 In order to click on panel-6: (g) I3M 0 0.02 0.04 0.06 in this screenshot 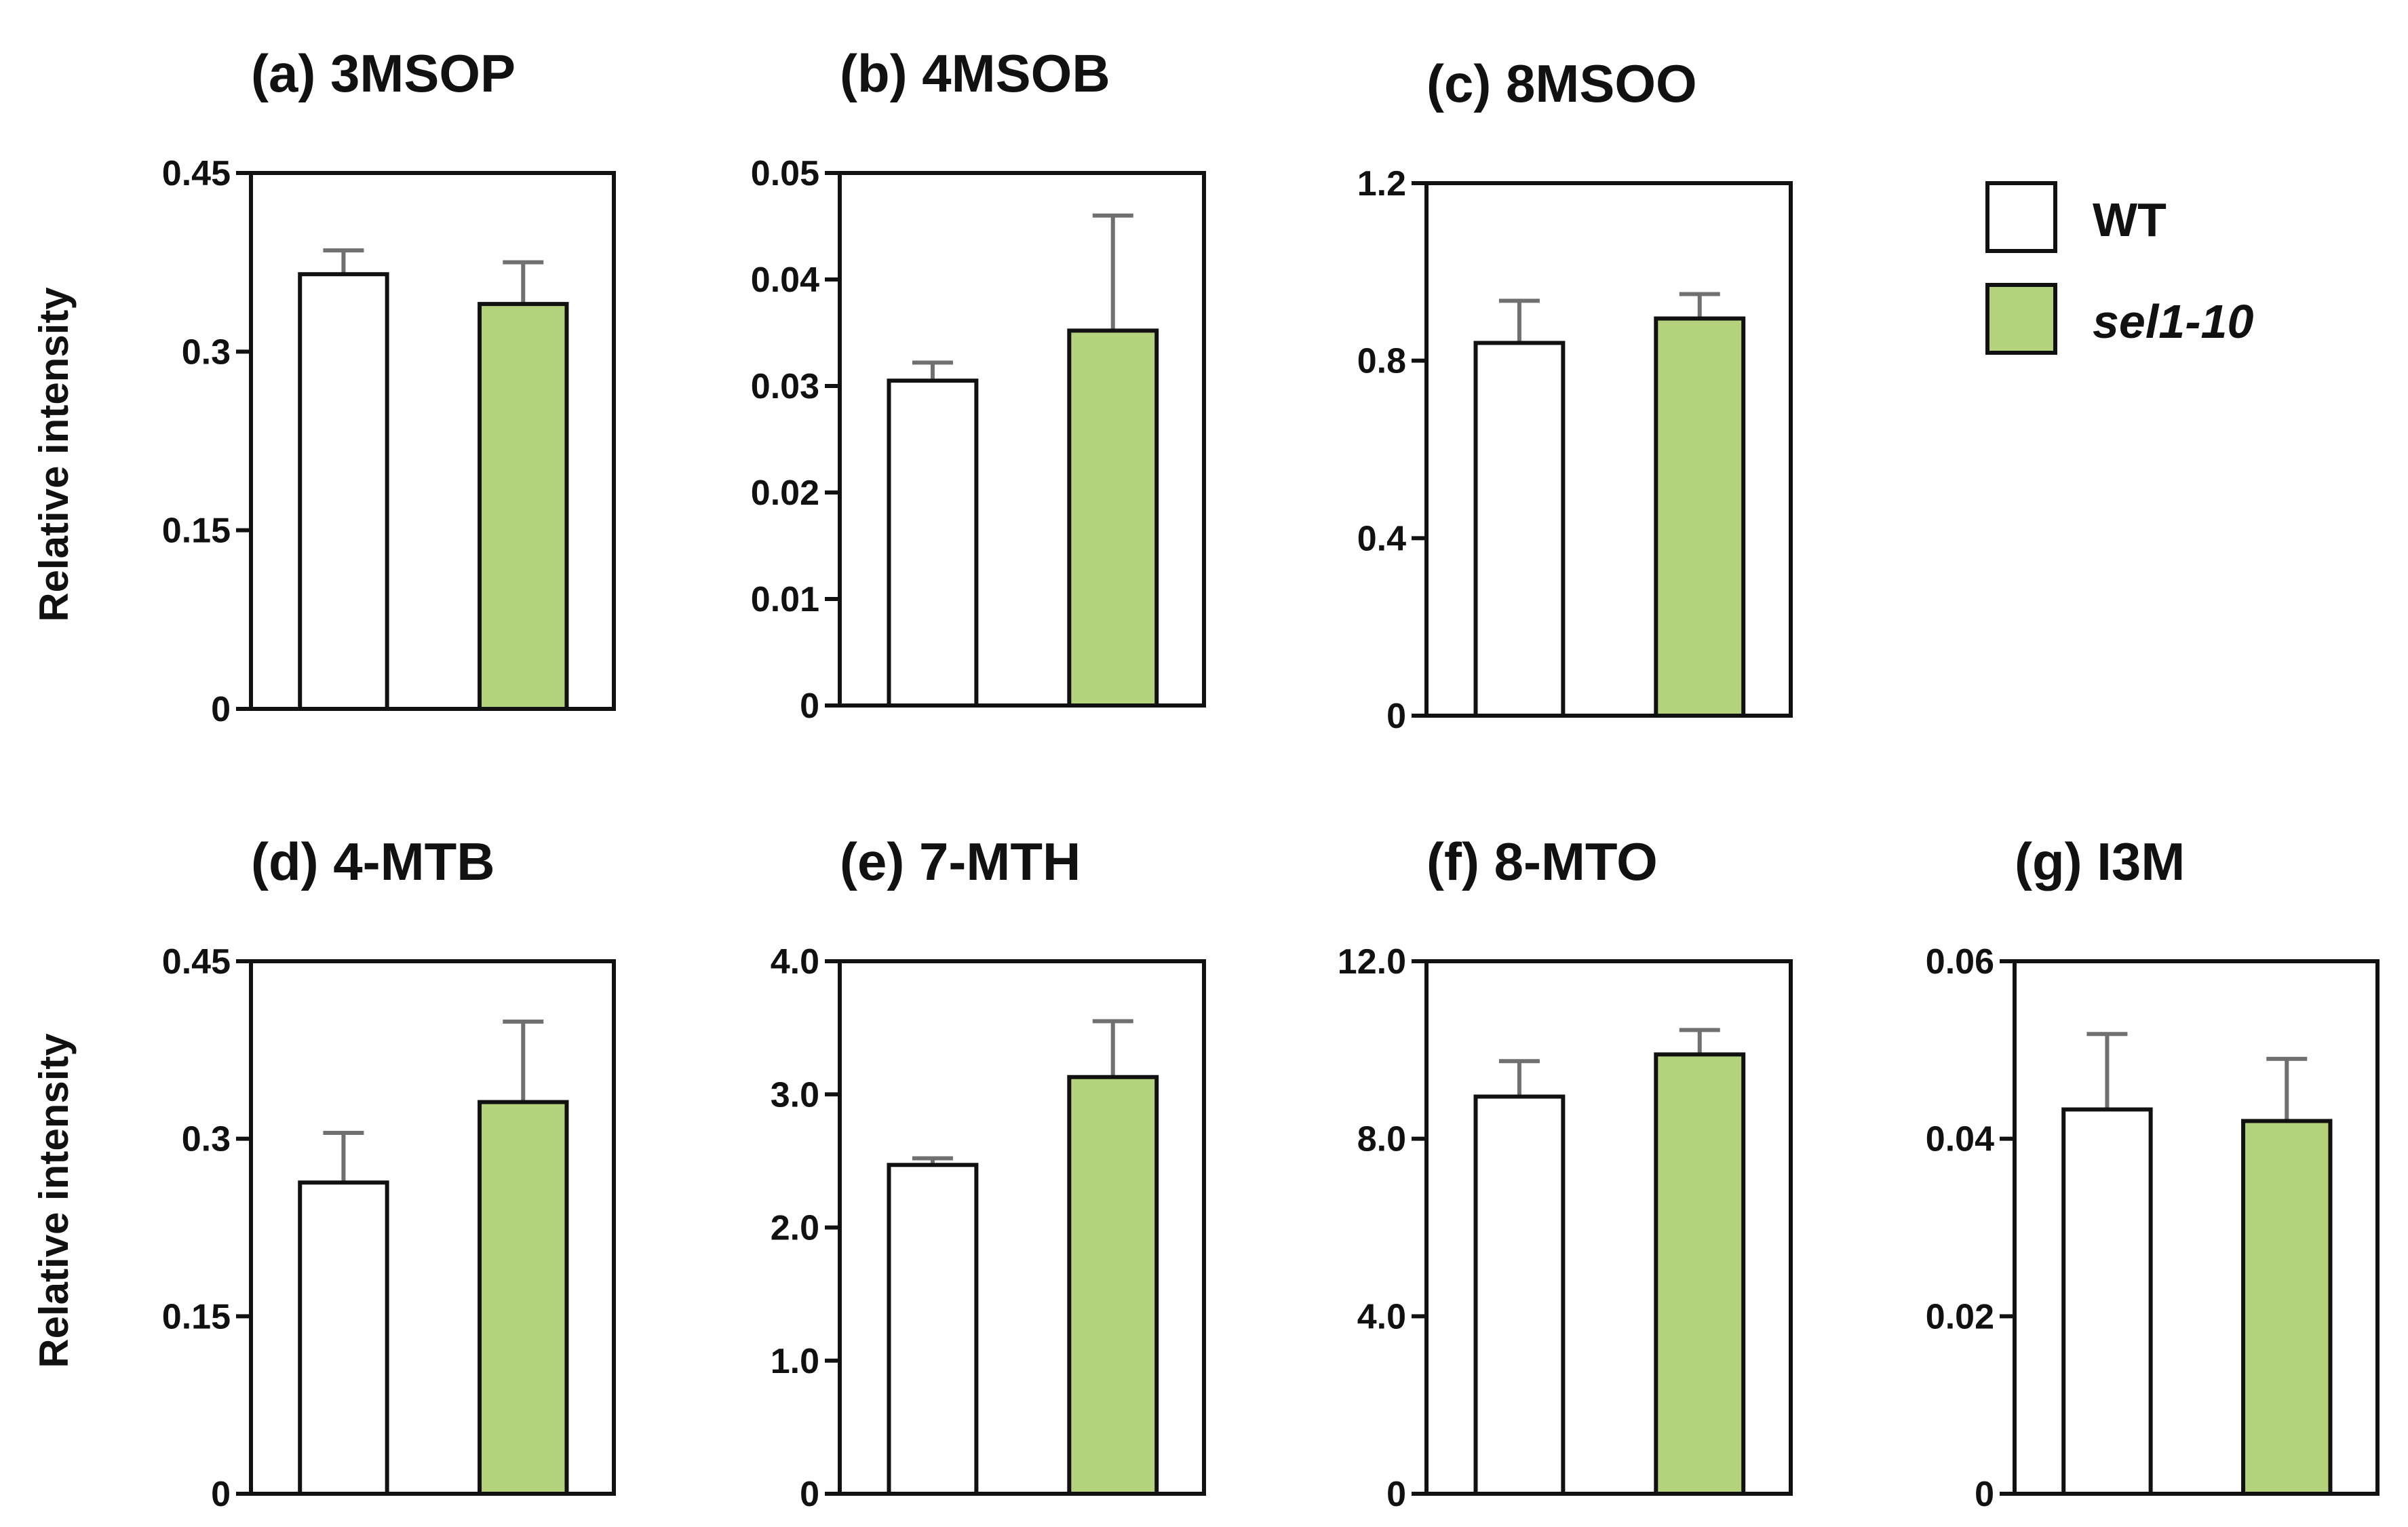, I will do `click(2153, 1173)`.